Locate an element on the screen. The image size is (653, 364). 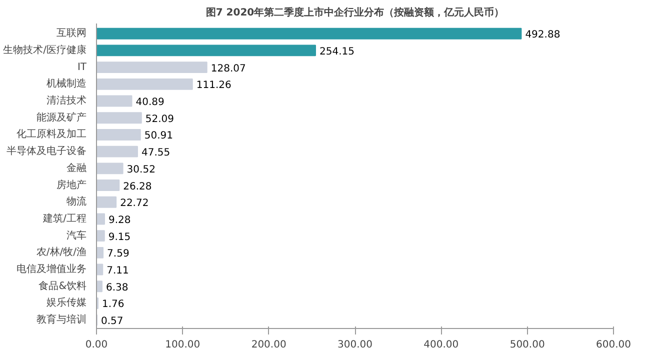
y-tick-label: 食品&饮料 is located at coordinates (62, 286).